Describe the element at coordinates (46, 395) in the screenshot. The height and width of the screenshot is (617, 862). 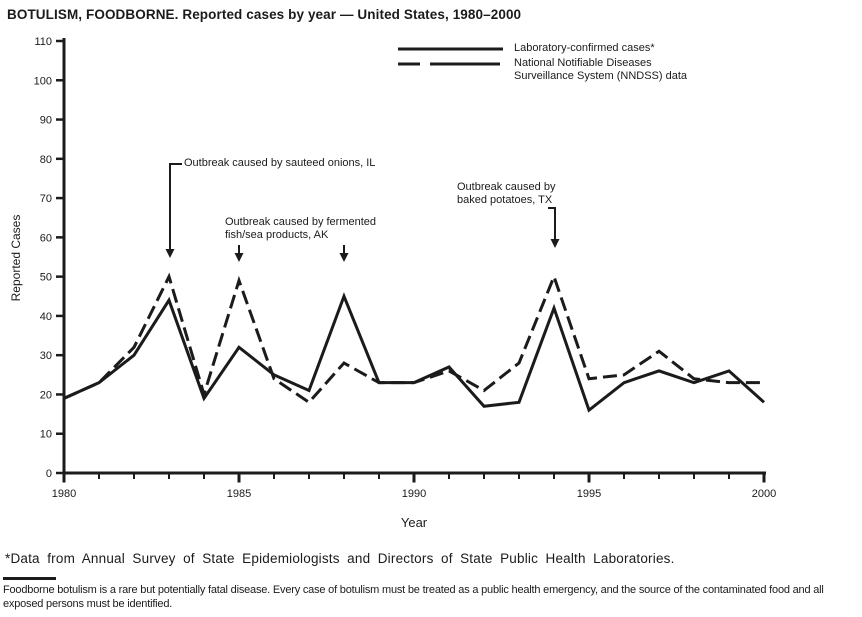
I see `svg-text: 20` at that location.